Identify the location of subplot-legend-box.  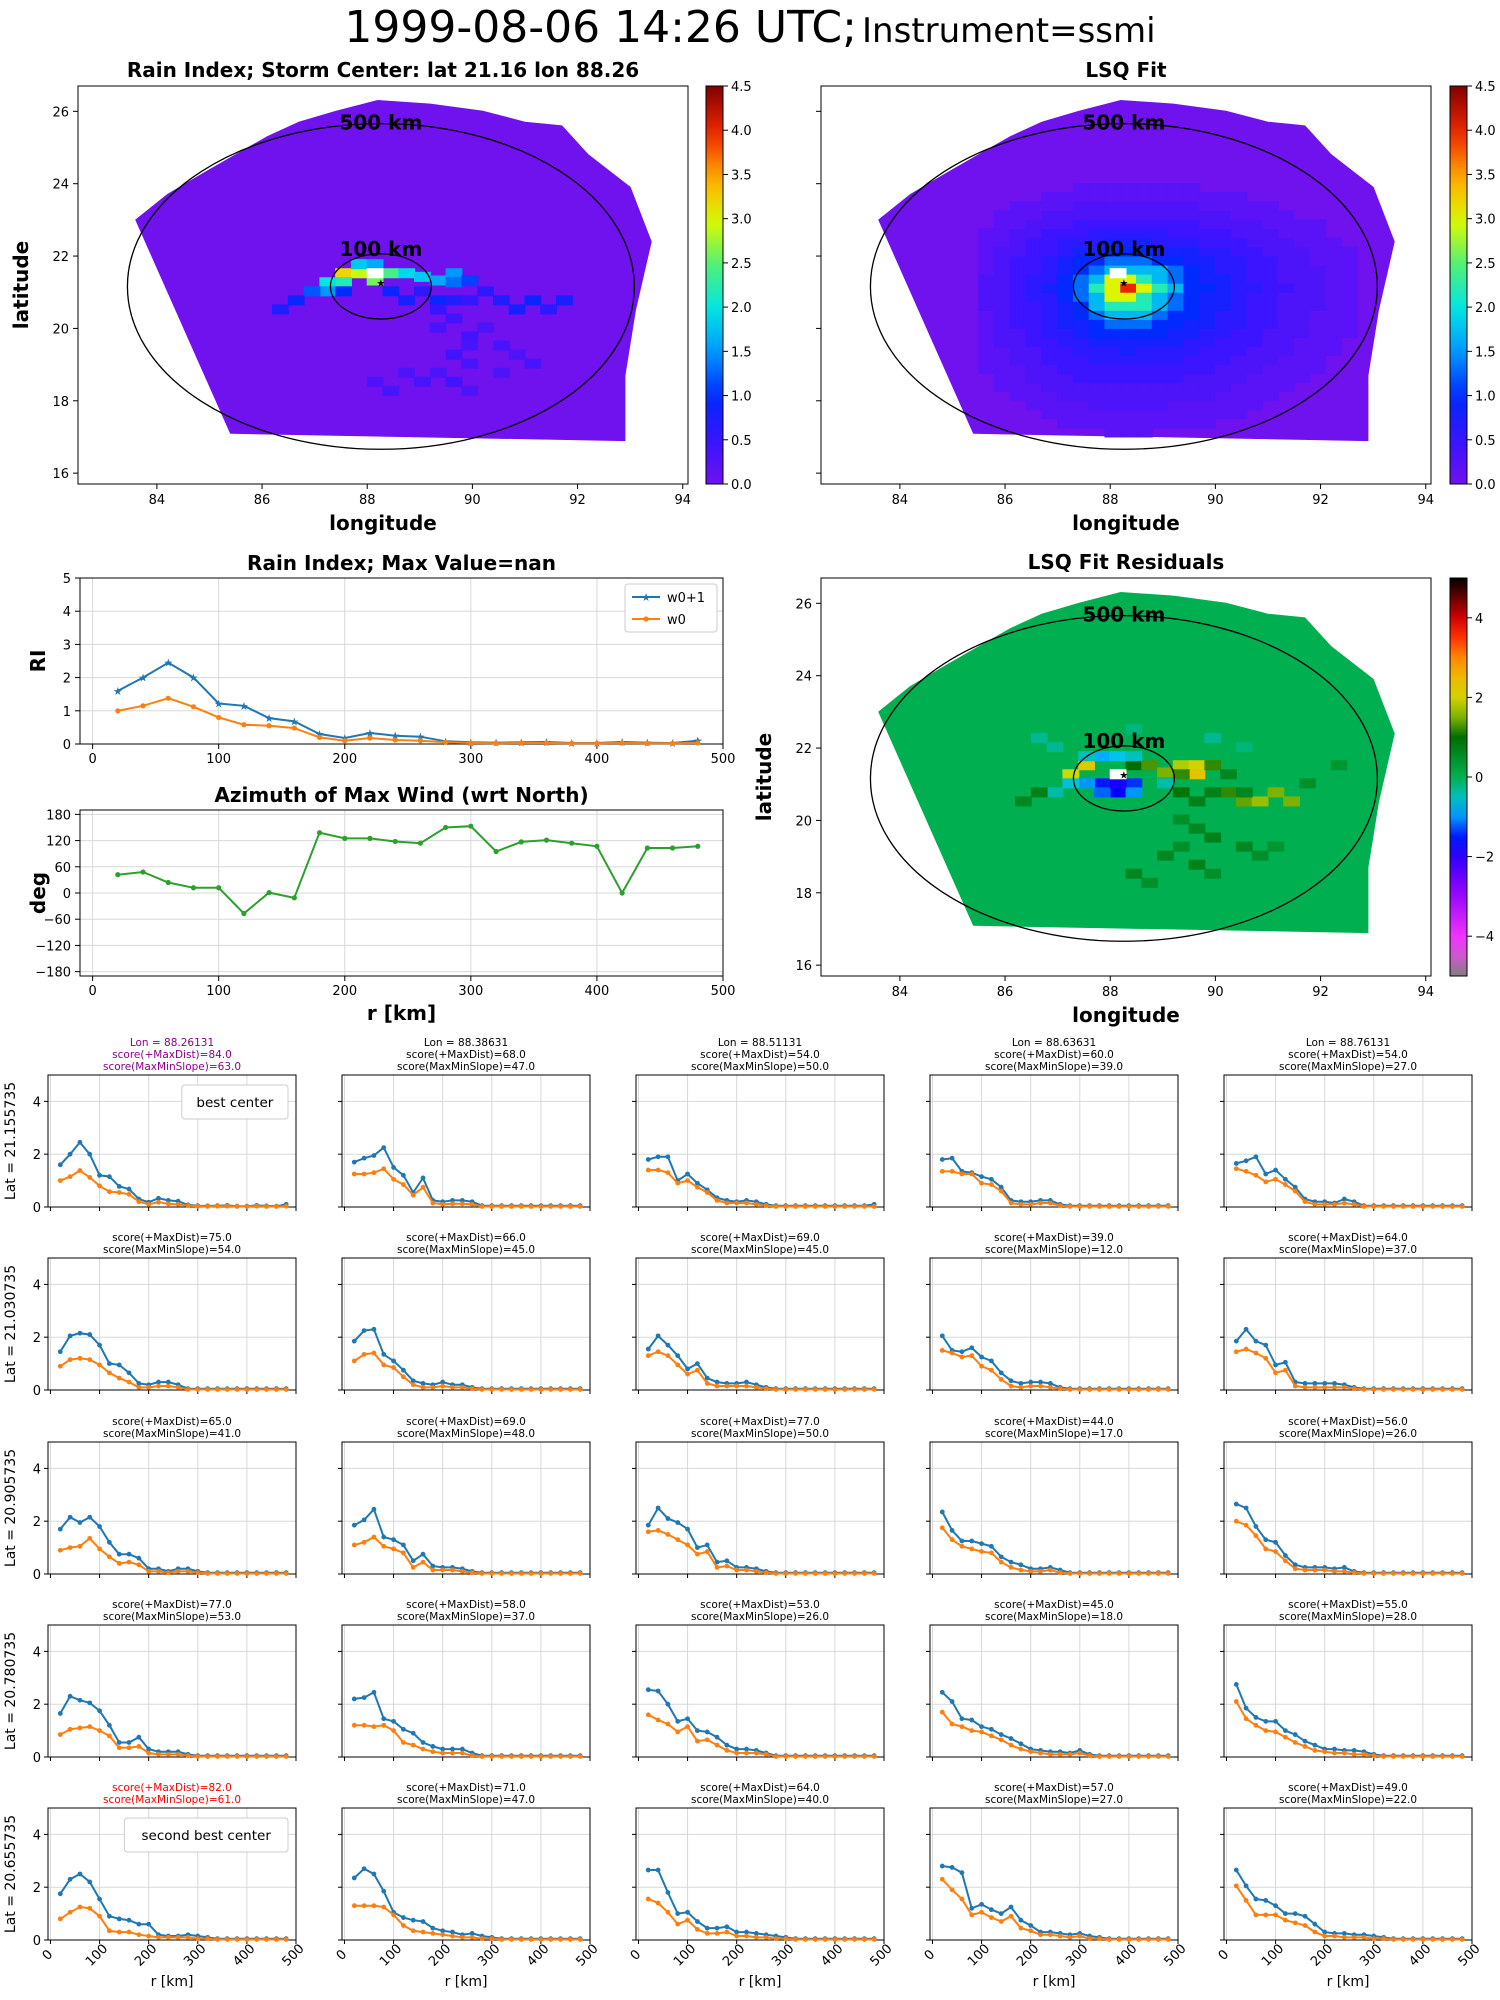
(206, 1835).